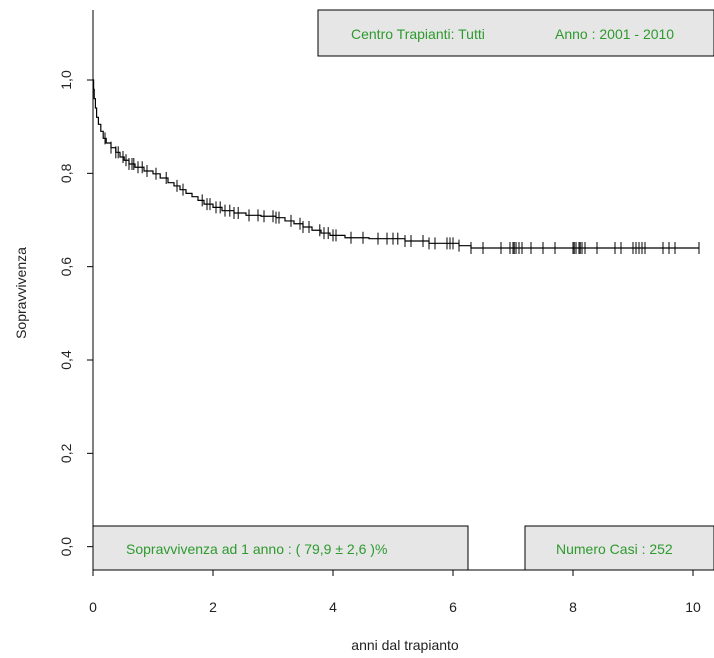  I want to click on y-tick-label: 1,0, so click(66, 80).